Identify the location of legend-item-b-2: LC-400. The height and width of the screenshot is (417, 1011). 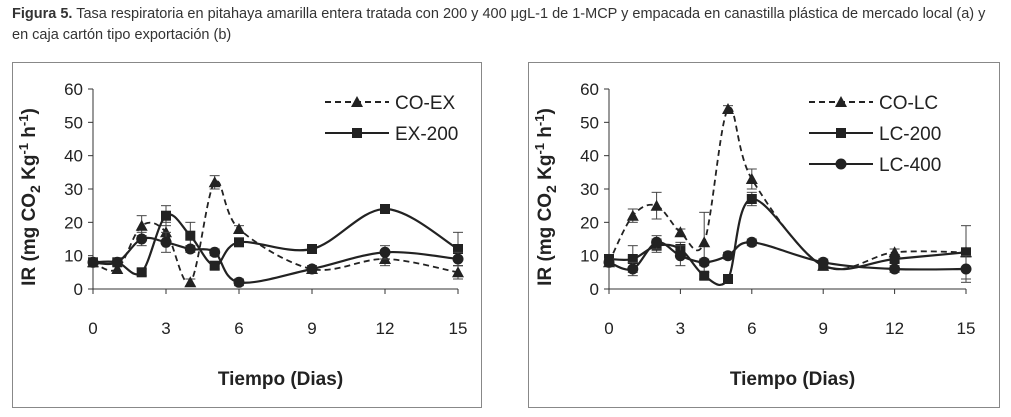
(875, 165).